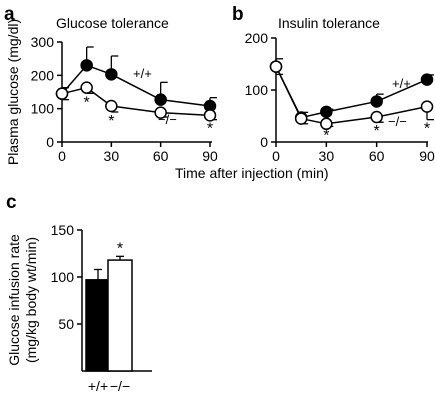 This screenshot has width=435, height=404. What do you see at coordinates (397, 121) in the screenshot?
I see `panel-b-legend-ko: −/−` at bounding box center [397, 121].